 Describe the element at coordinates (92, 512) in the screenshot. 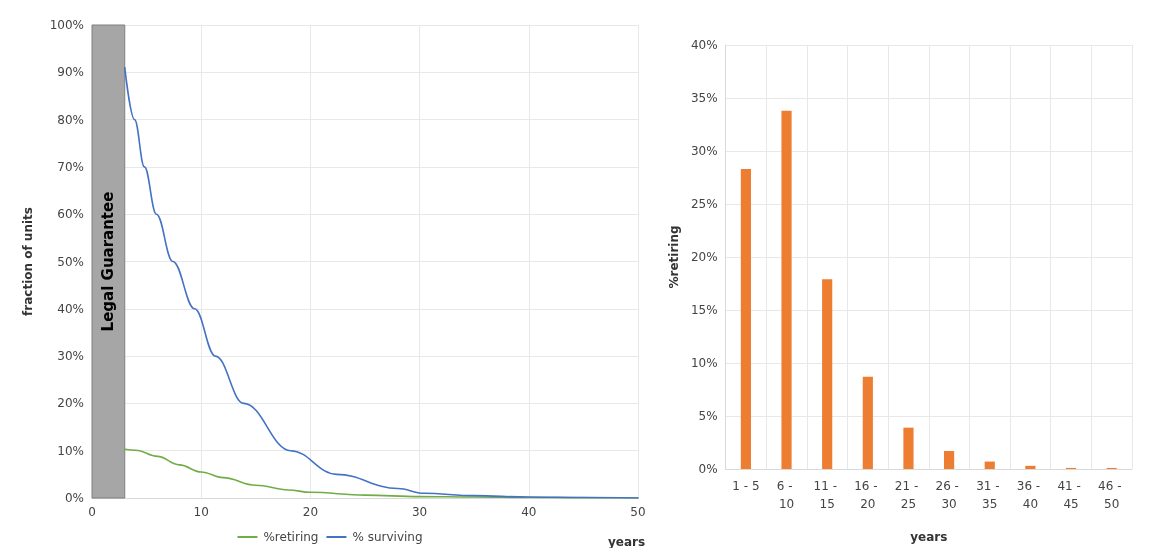

I see `x-tick-label: 0` at that location.